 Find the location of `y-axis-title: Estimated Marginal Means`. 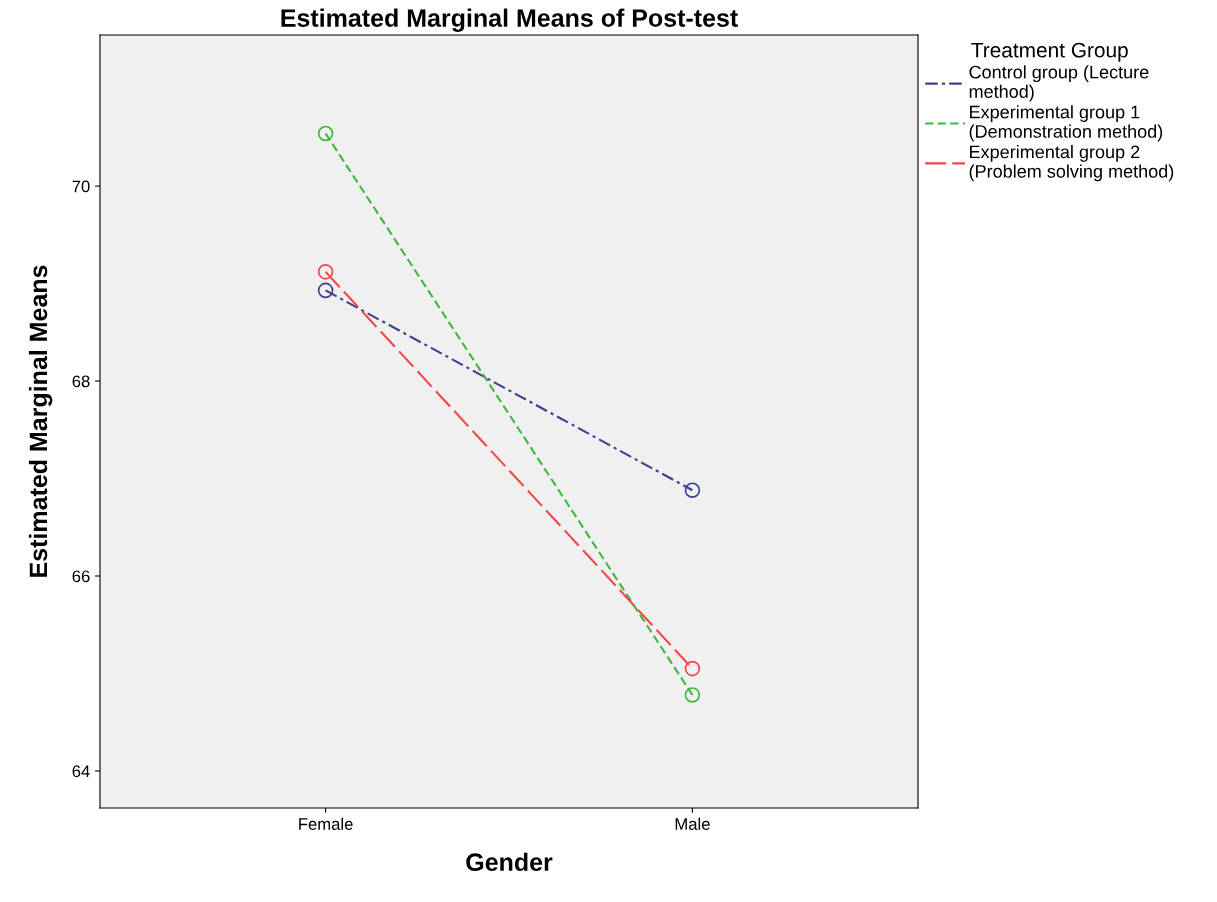

y-axis-title: Estimated Marginal Means is located at coordinates (40, 421).